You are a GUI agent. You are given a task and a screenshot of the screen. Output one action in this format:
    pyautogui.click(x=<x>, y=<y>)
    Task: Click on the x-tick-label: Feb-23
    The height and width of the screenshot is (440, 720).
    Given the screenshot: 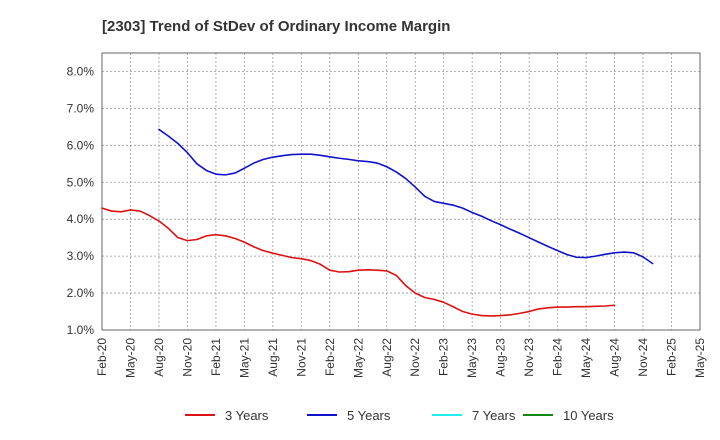 What is the action you would take?
    pyautogui.click(x=444, y=357)
    